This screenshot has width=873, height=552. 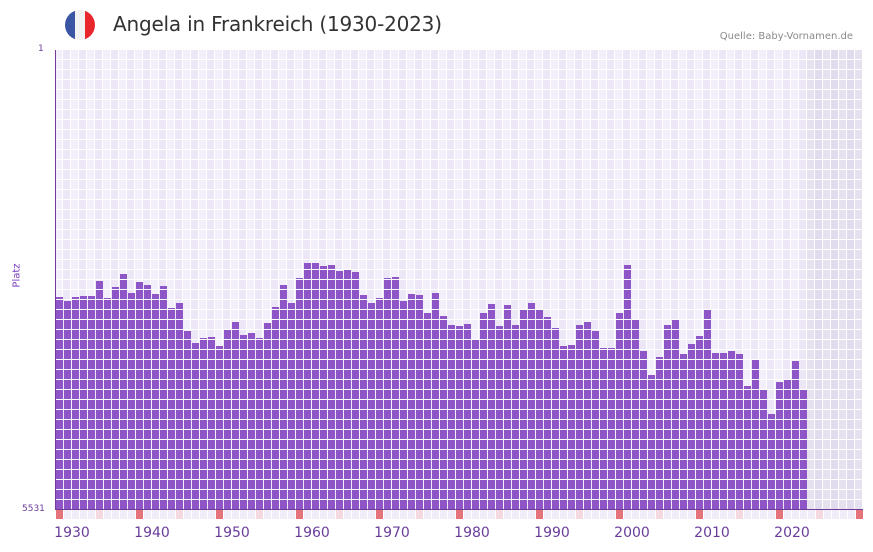 I want to click on flag-stripe-white, so click(x=80, y=25).